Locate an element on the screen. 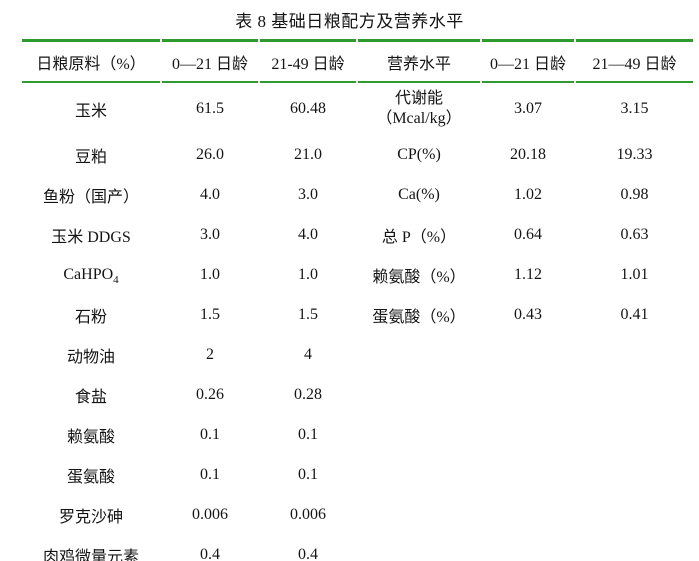 Image resolution: width=699 pixels, height=561 pixels. chemical-formula: CaHPO is located at coordinates (88, 274).